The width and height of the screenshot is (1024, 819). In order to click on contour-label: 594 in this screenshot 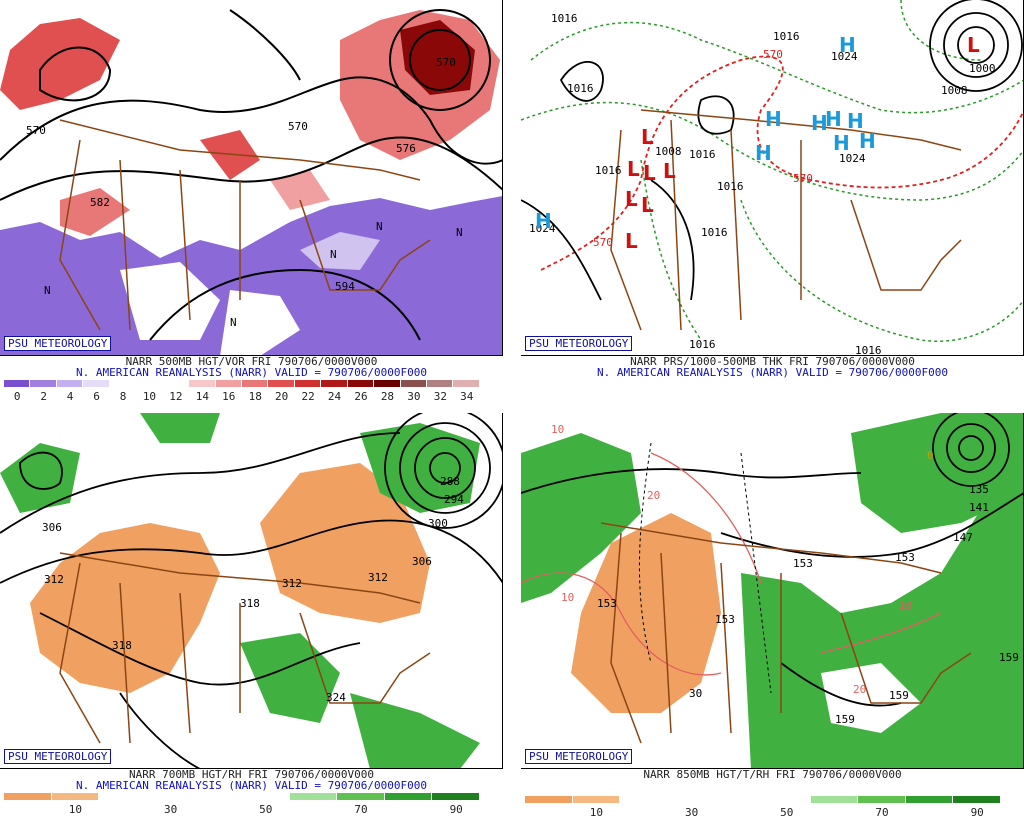, I will do `click(345, 286)`.